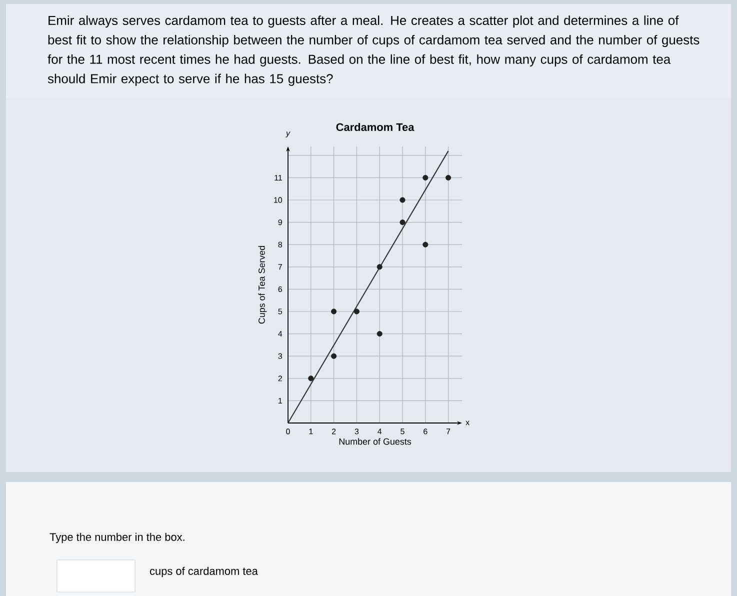 The width and height of the screenshot is (737, 596). Describe the element at coordinates (375, 127) in the screenshot. I see `chart-title: Cardamom Tea` at that location.